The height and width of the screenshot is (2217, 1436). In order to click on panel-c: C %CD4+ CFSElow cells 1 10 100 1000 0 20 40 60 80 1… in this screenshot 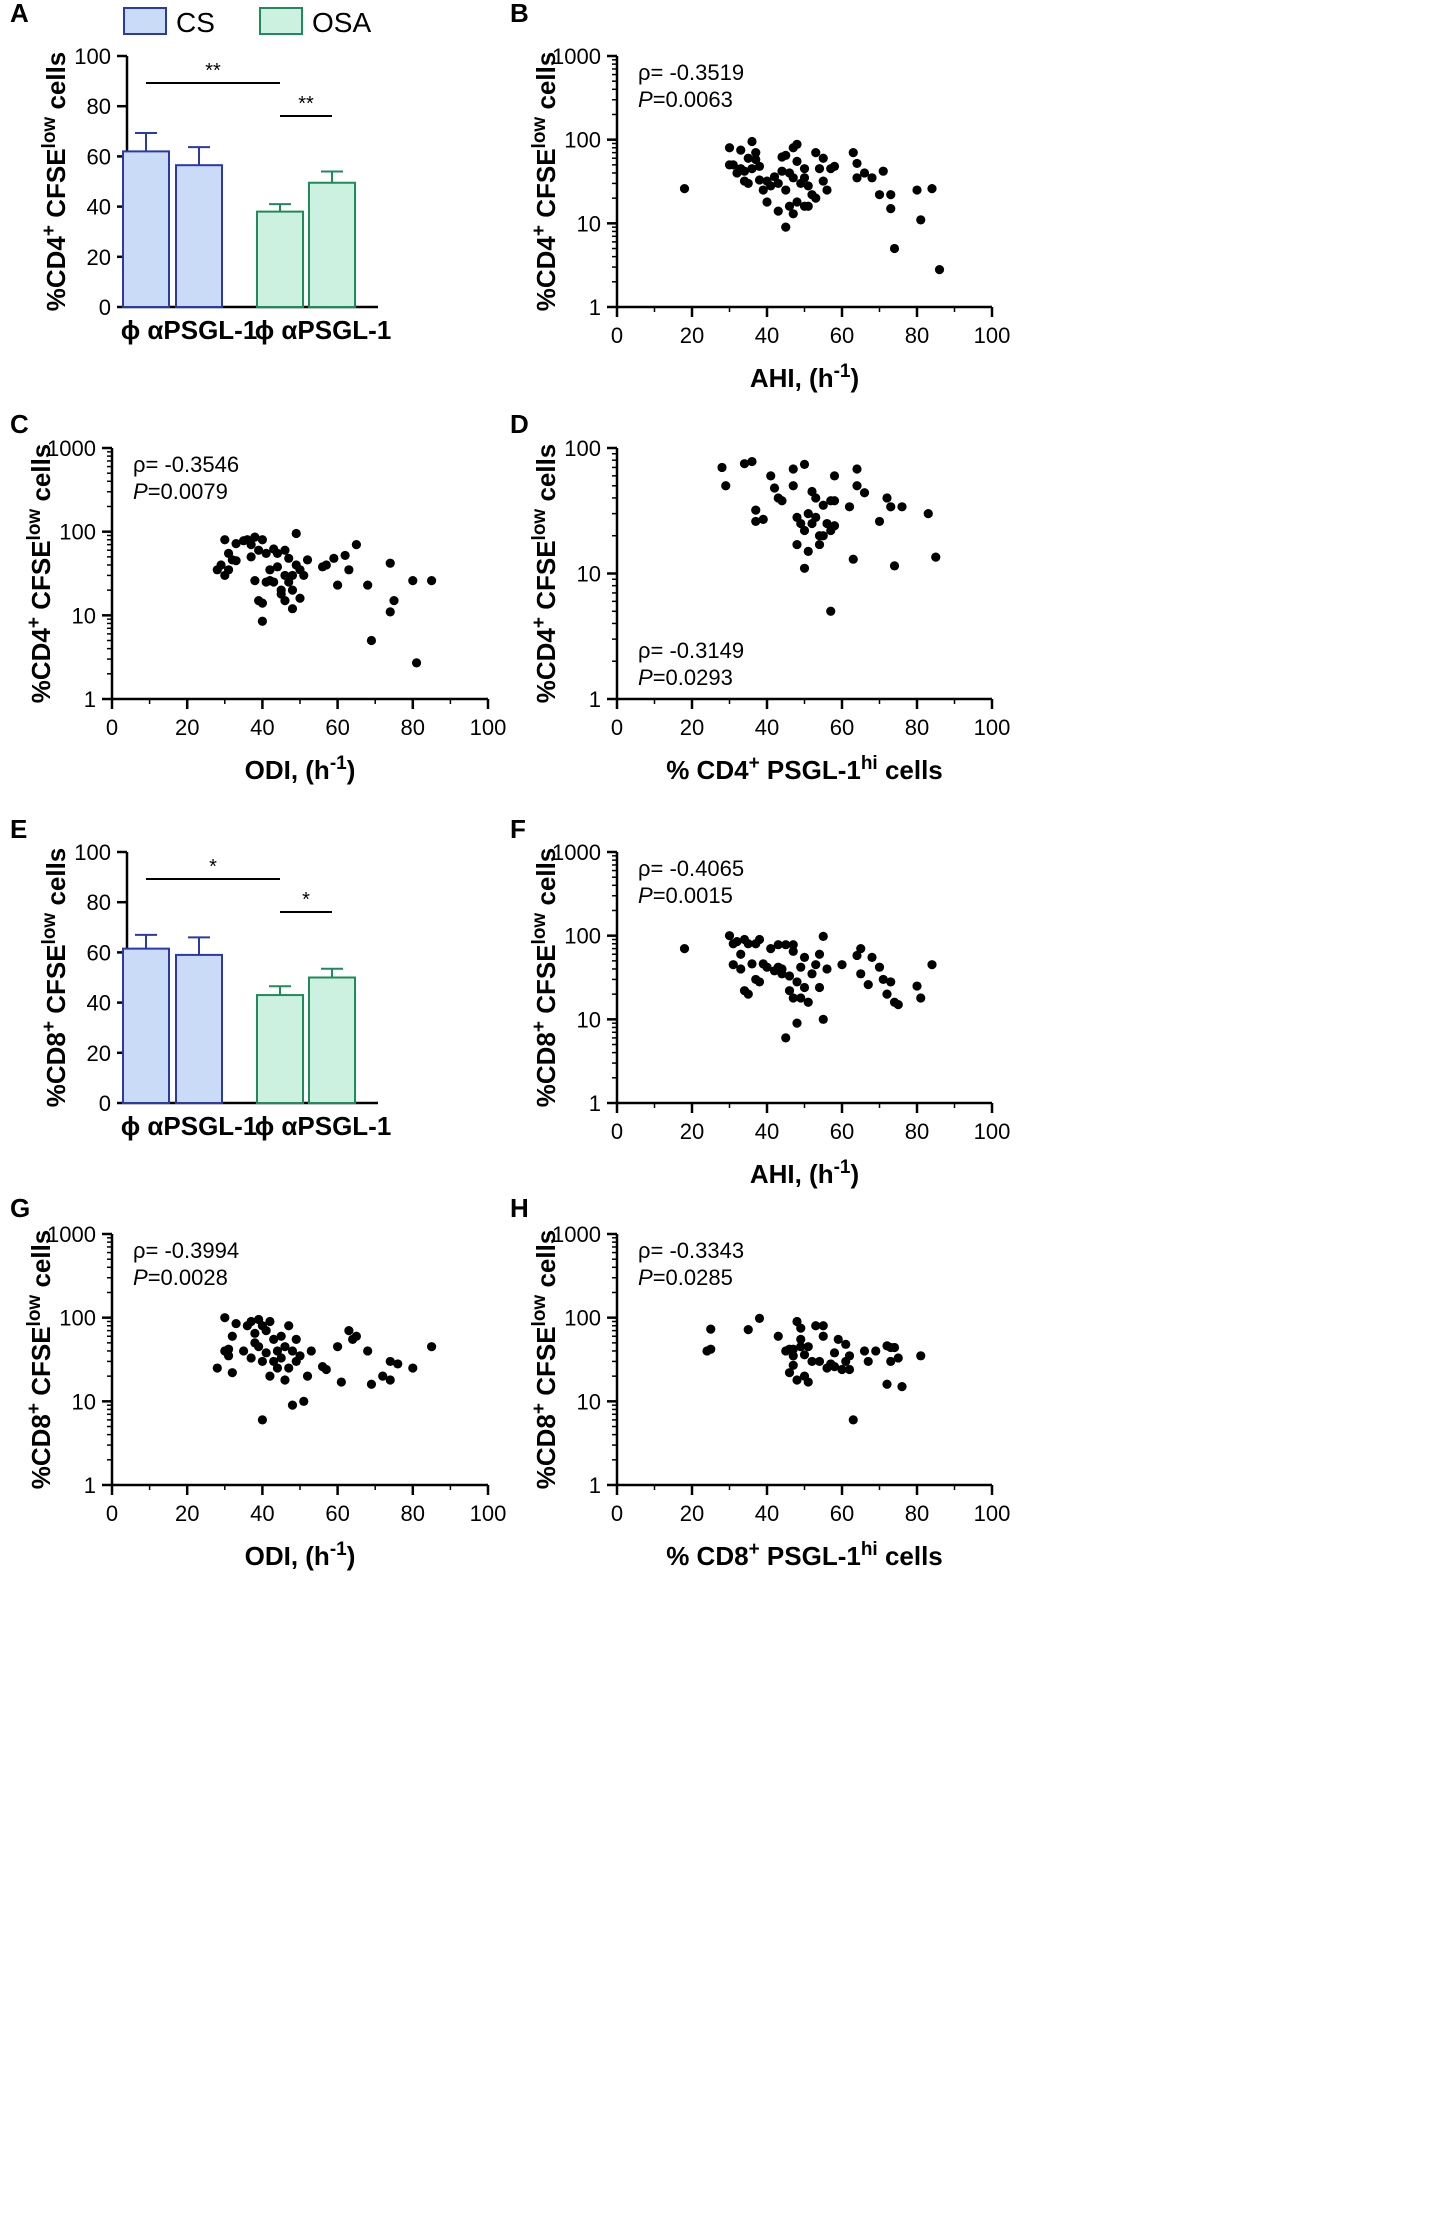, I will do `click(258, 597)`.